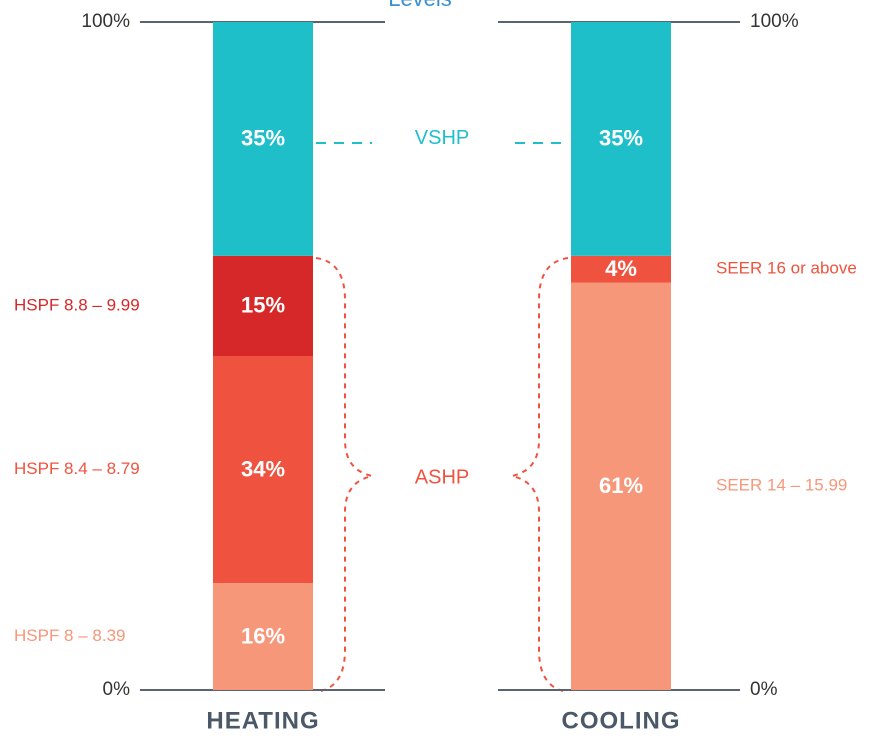 The image size is (891, 736). I want to click on series-label: HSPF 8.4 – 8.79, so click(77, 468).